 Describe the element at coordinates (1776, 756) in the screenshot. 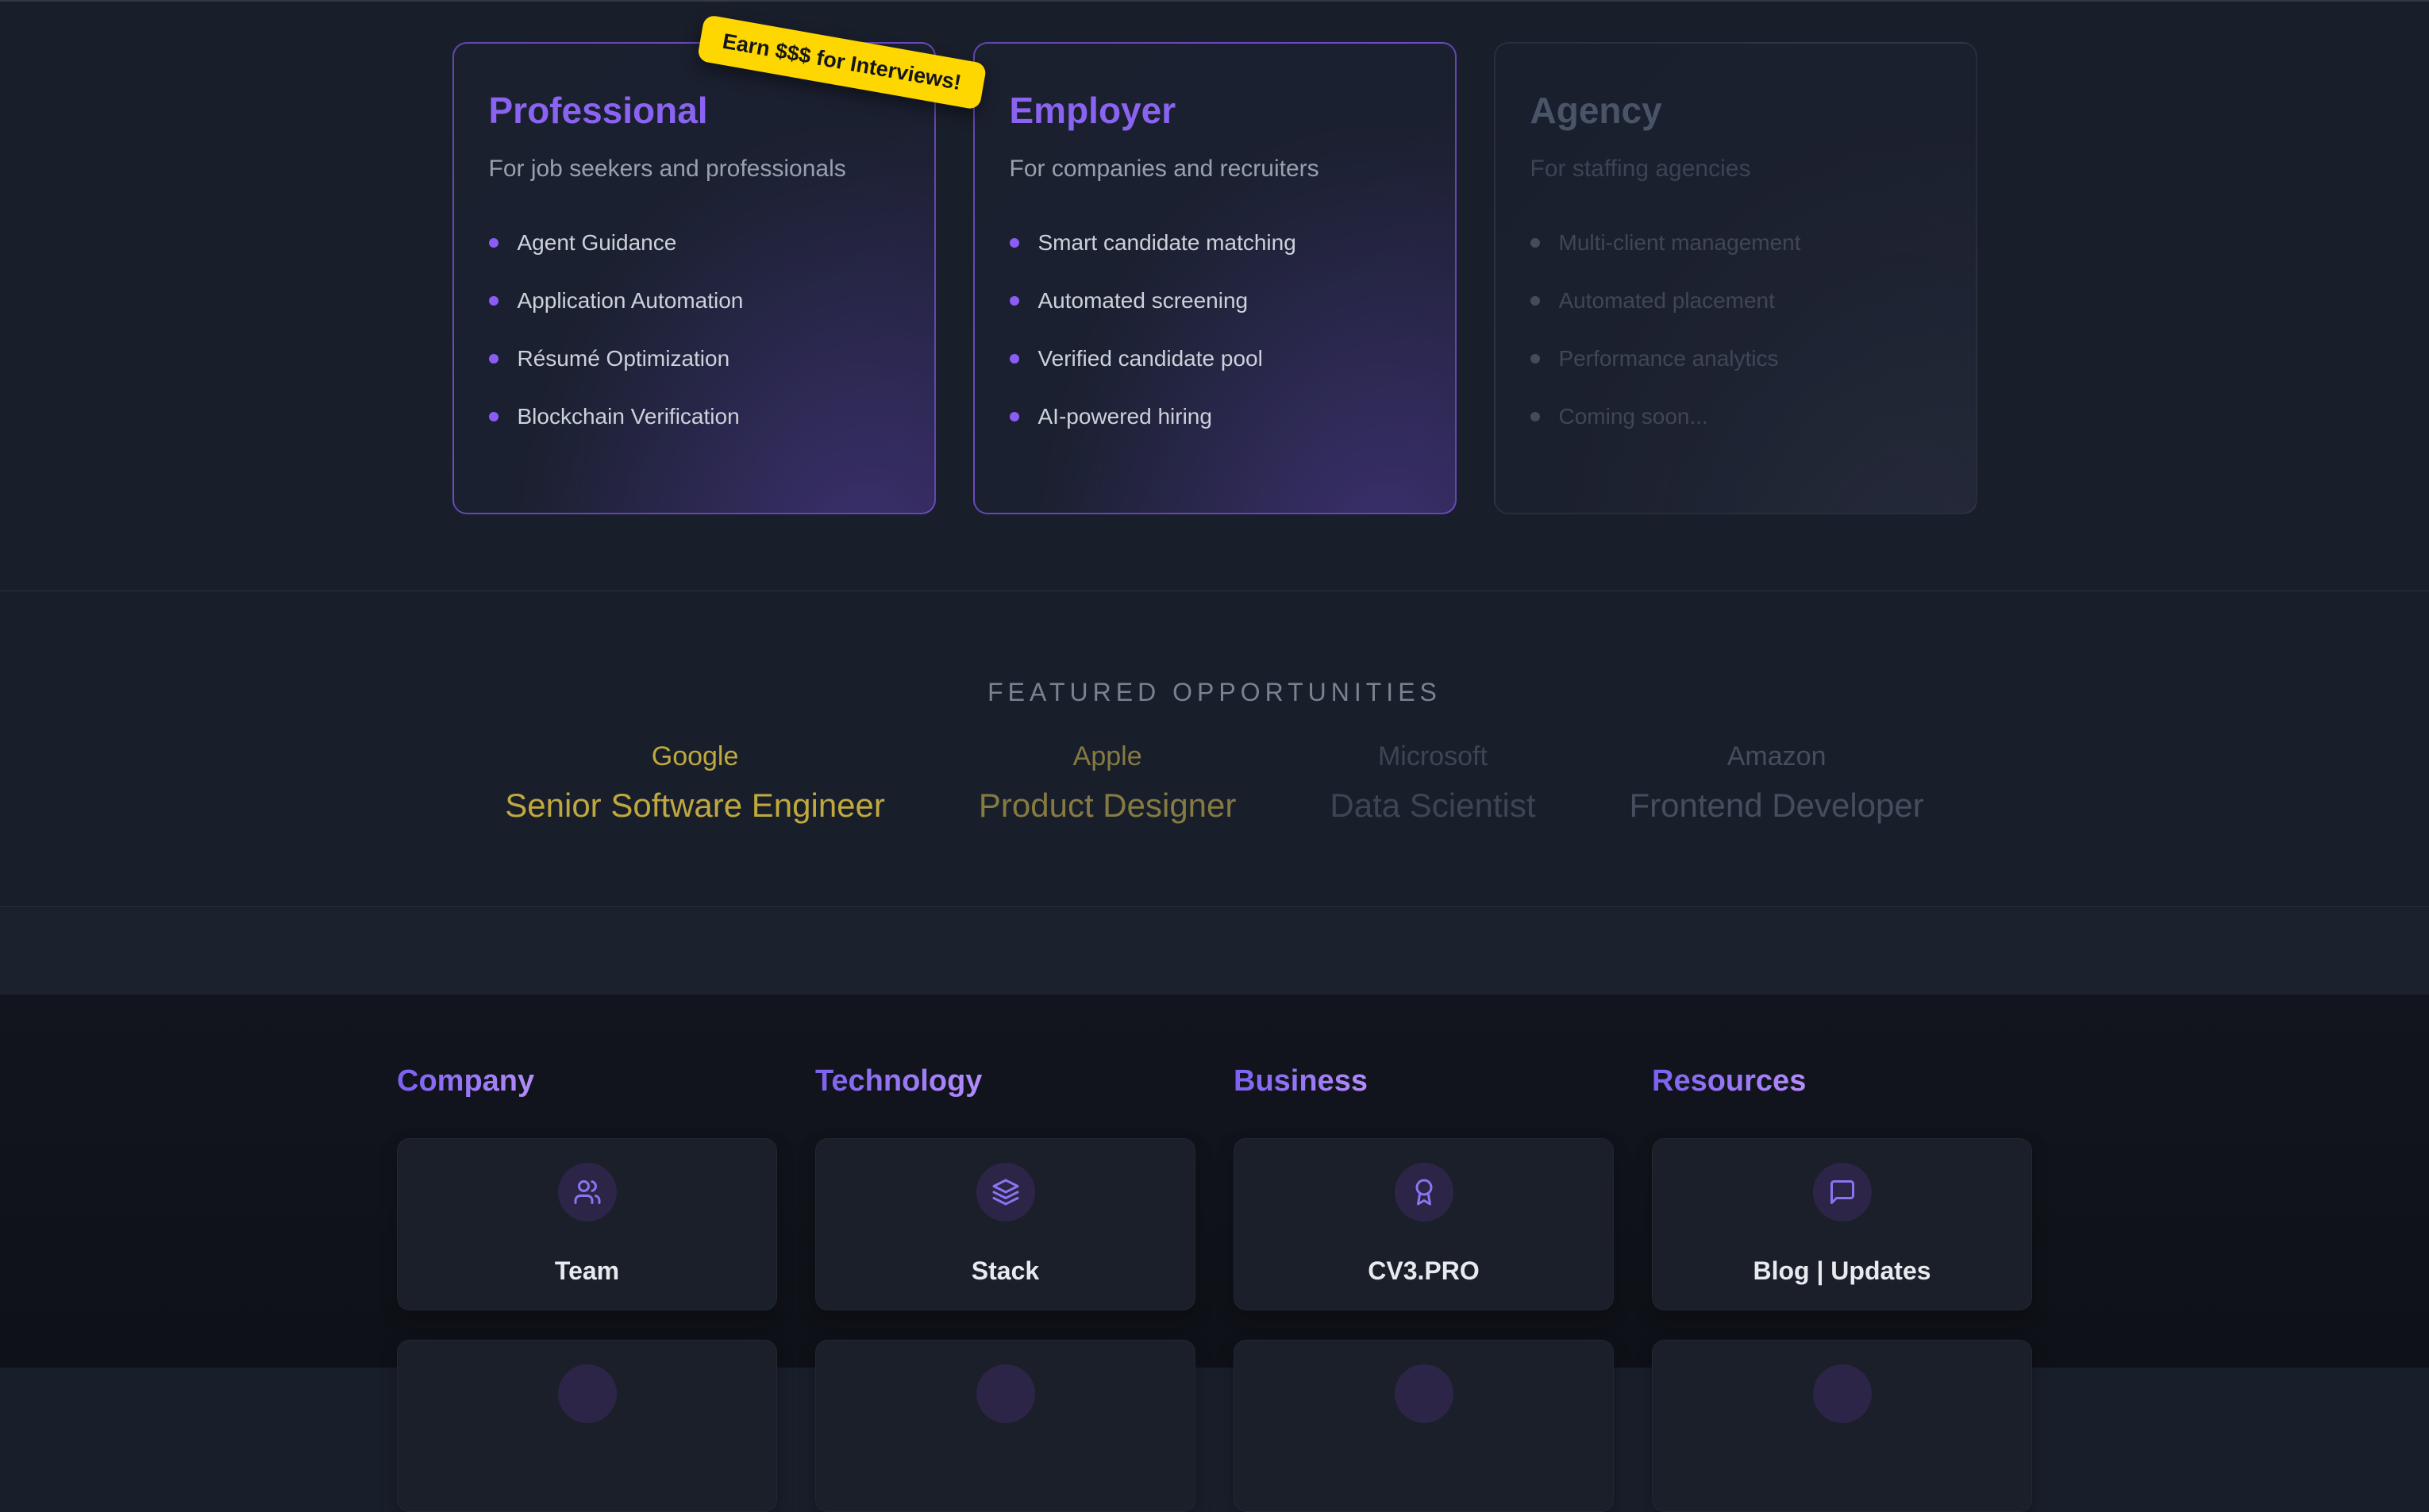

I see `job-company: Amazon` at that location.